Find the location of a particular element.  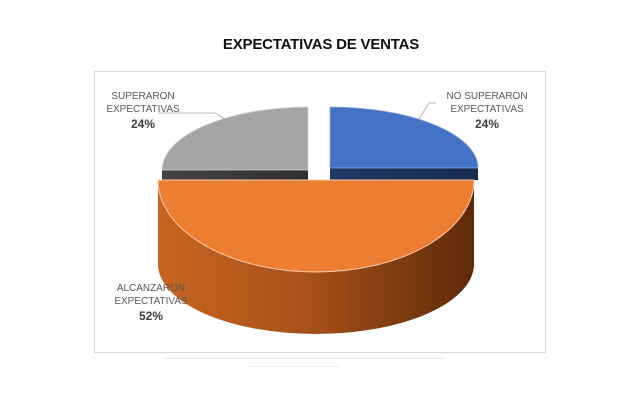

data-label-alcanzaron: ALCANZARON EXPECTATIVAS 52% is located at coordinates (151, 303).